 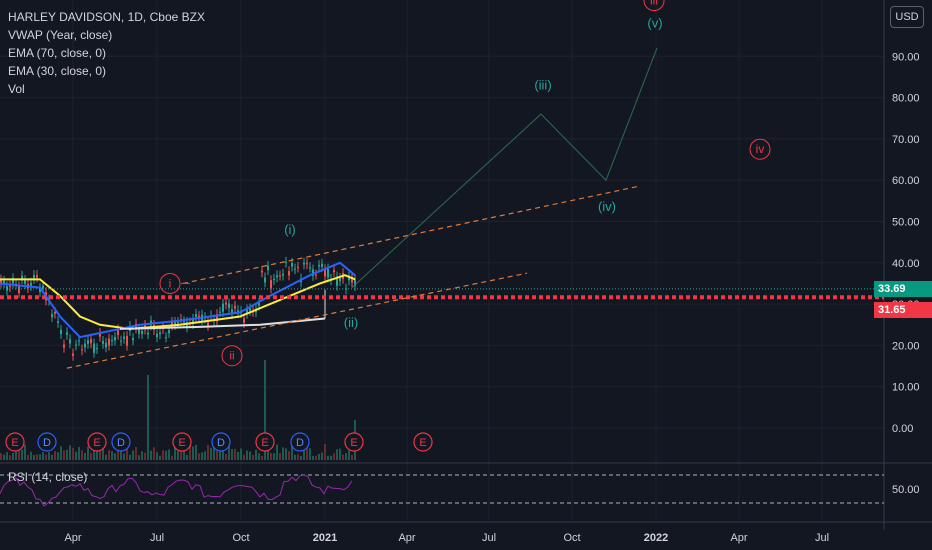 I want to click on level-price-tag: 31.65, so click(x=903, y=310).